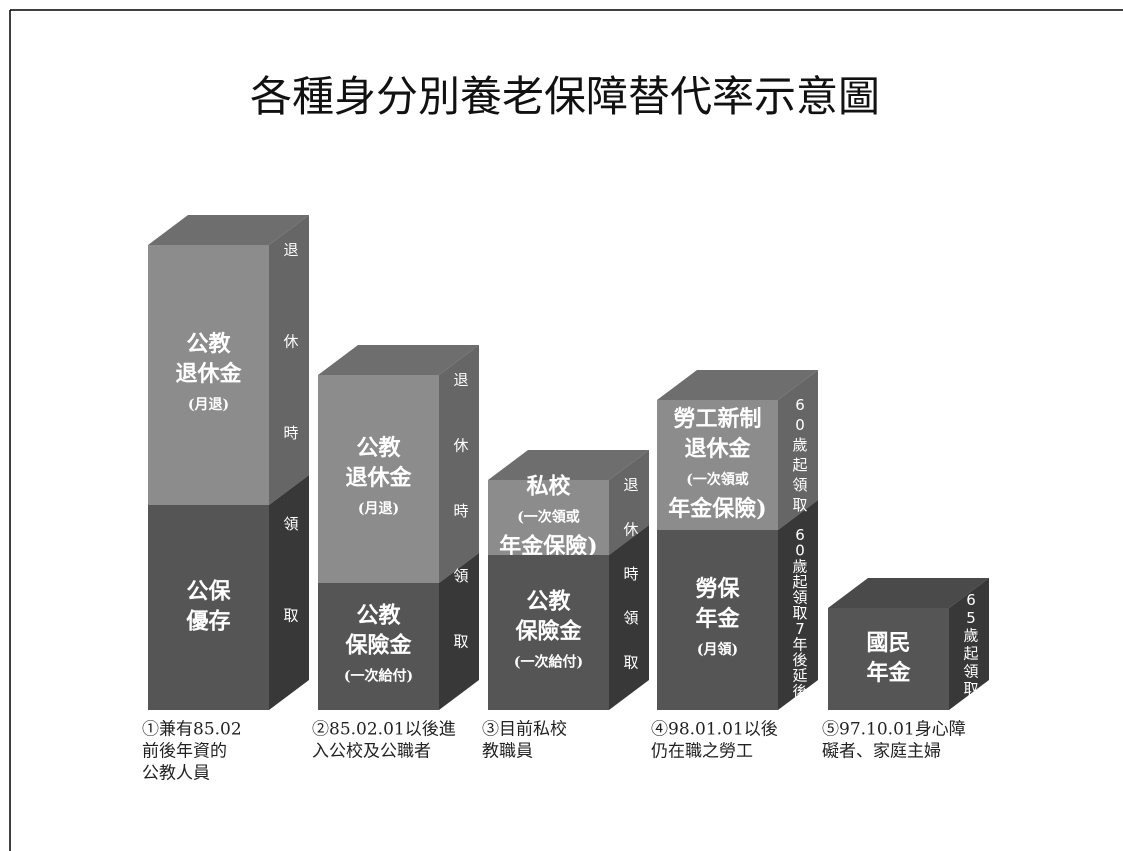 The image size is (1123, 851). Describe the element at coordinates (176, 774) in the screenshot. I see `caption: 公教人員` at that location.